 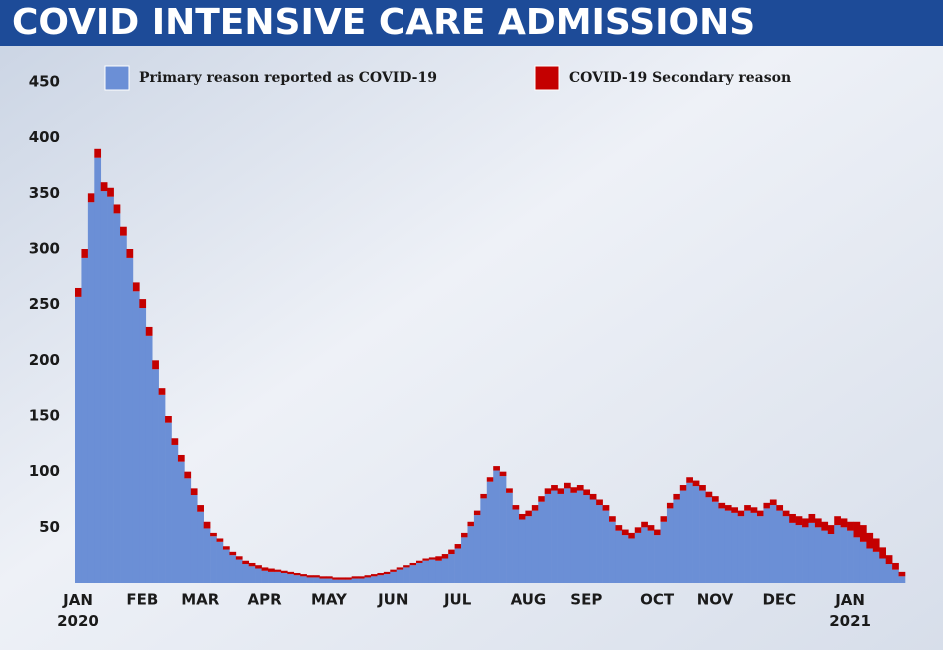 I want to click on y-tick-label: 350, so click(x=44, y=193).